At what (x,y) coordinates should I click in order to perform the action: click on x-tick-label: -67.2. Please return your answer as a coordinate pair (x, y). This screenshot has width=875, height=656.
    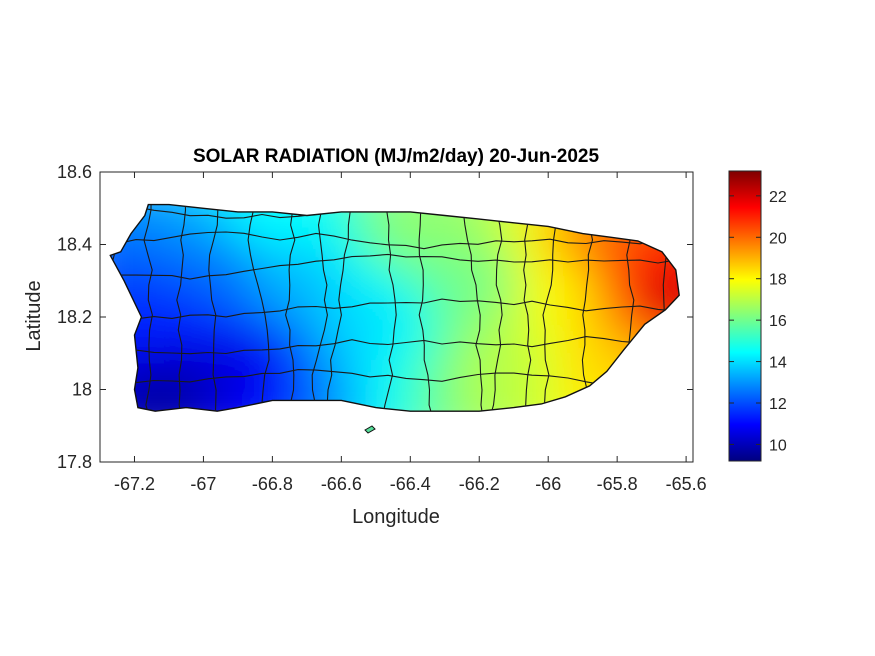
    Looking at the image, I should click on (134, 484).